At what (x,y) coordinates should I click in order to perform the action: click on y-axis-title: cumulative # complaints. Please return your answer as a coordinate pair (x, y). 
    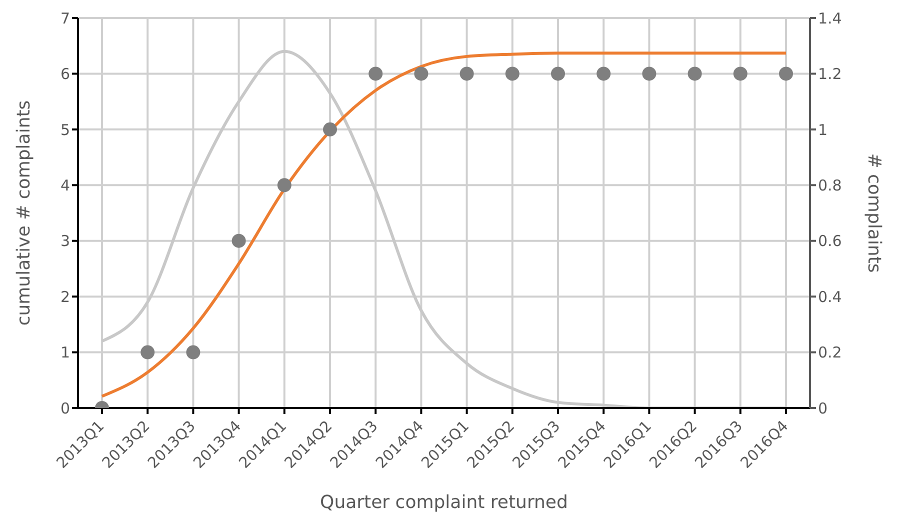
    Looking at the image, I should click on (23, 213).